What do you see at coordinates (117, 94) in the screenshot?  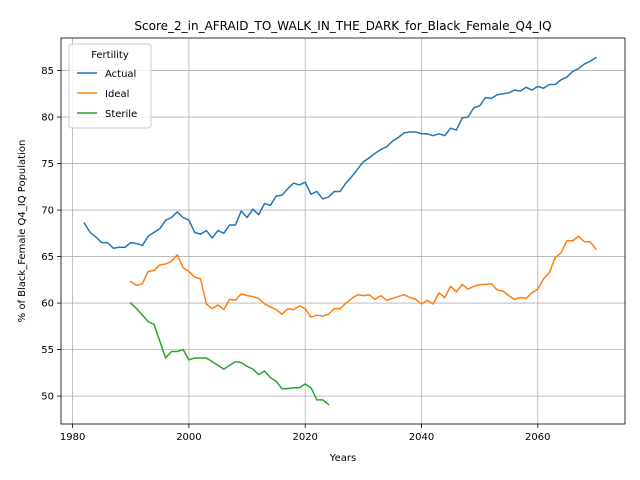 I see `legend-entry-ideal: Ideal` at bounding box center [117, 94].